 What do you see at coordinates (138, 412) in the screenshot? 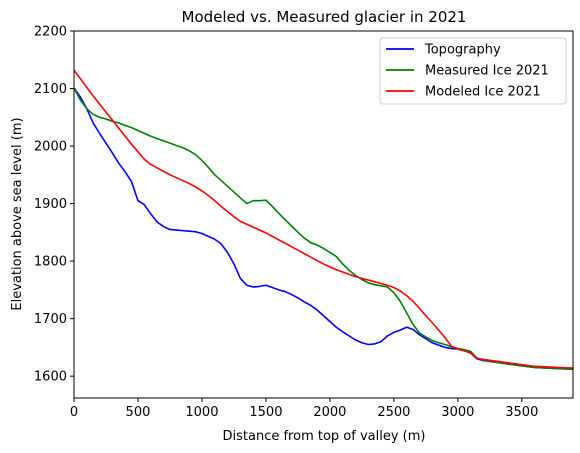
I see `x-tick-label: 500` at bounding box center [138, 412].